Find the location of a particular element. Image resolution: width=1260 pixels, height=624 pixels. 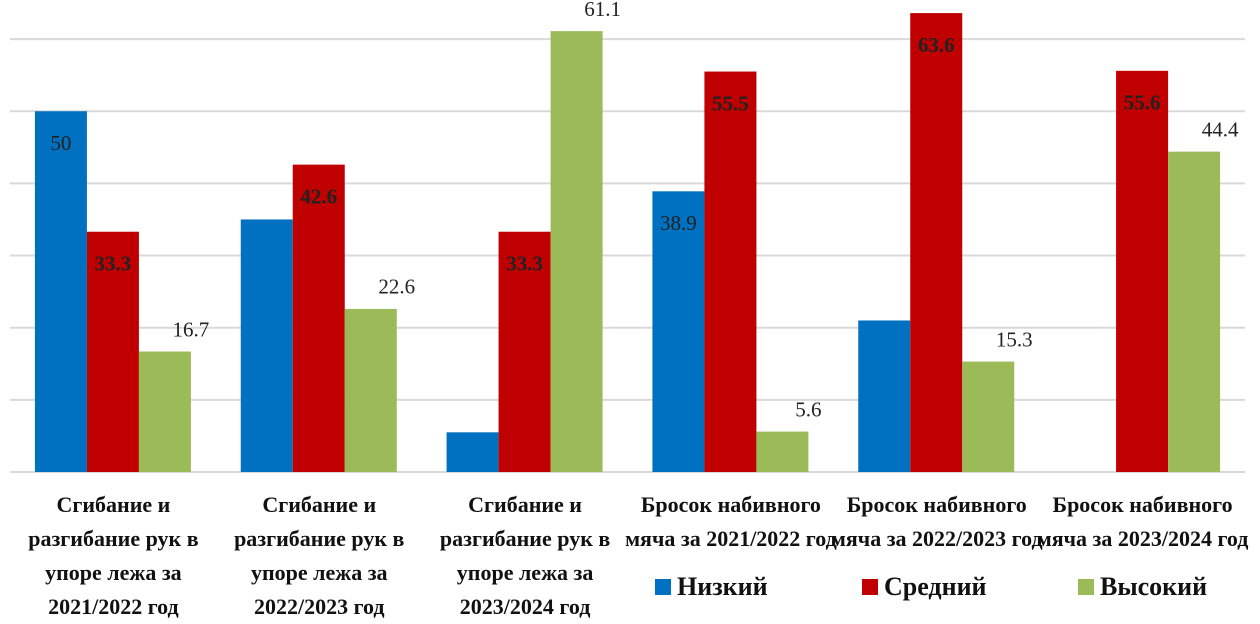

data-label: 63.6 is located at coordinates (936, 45).